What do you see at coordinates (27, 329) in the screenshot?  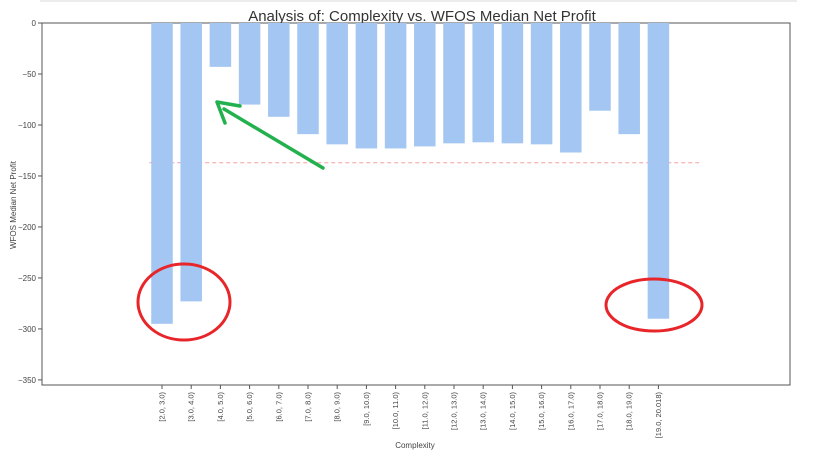 I see `y-tick-label-6: −300` at bounding box center [27, 329].